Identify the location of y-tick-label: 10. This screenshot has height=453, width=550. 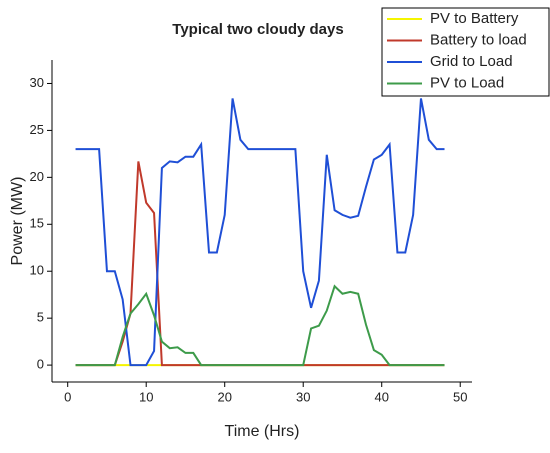
(37, 270).